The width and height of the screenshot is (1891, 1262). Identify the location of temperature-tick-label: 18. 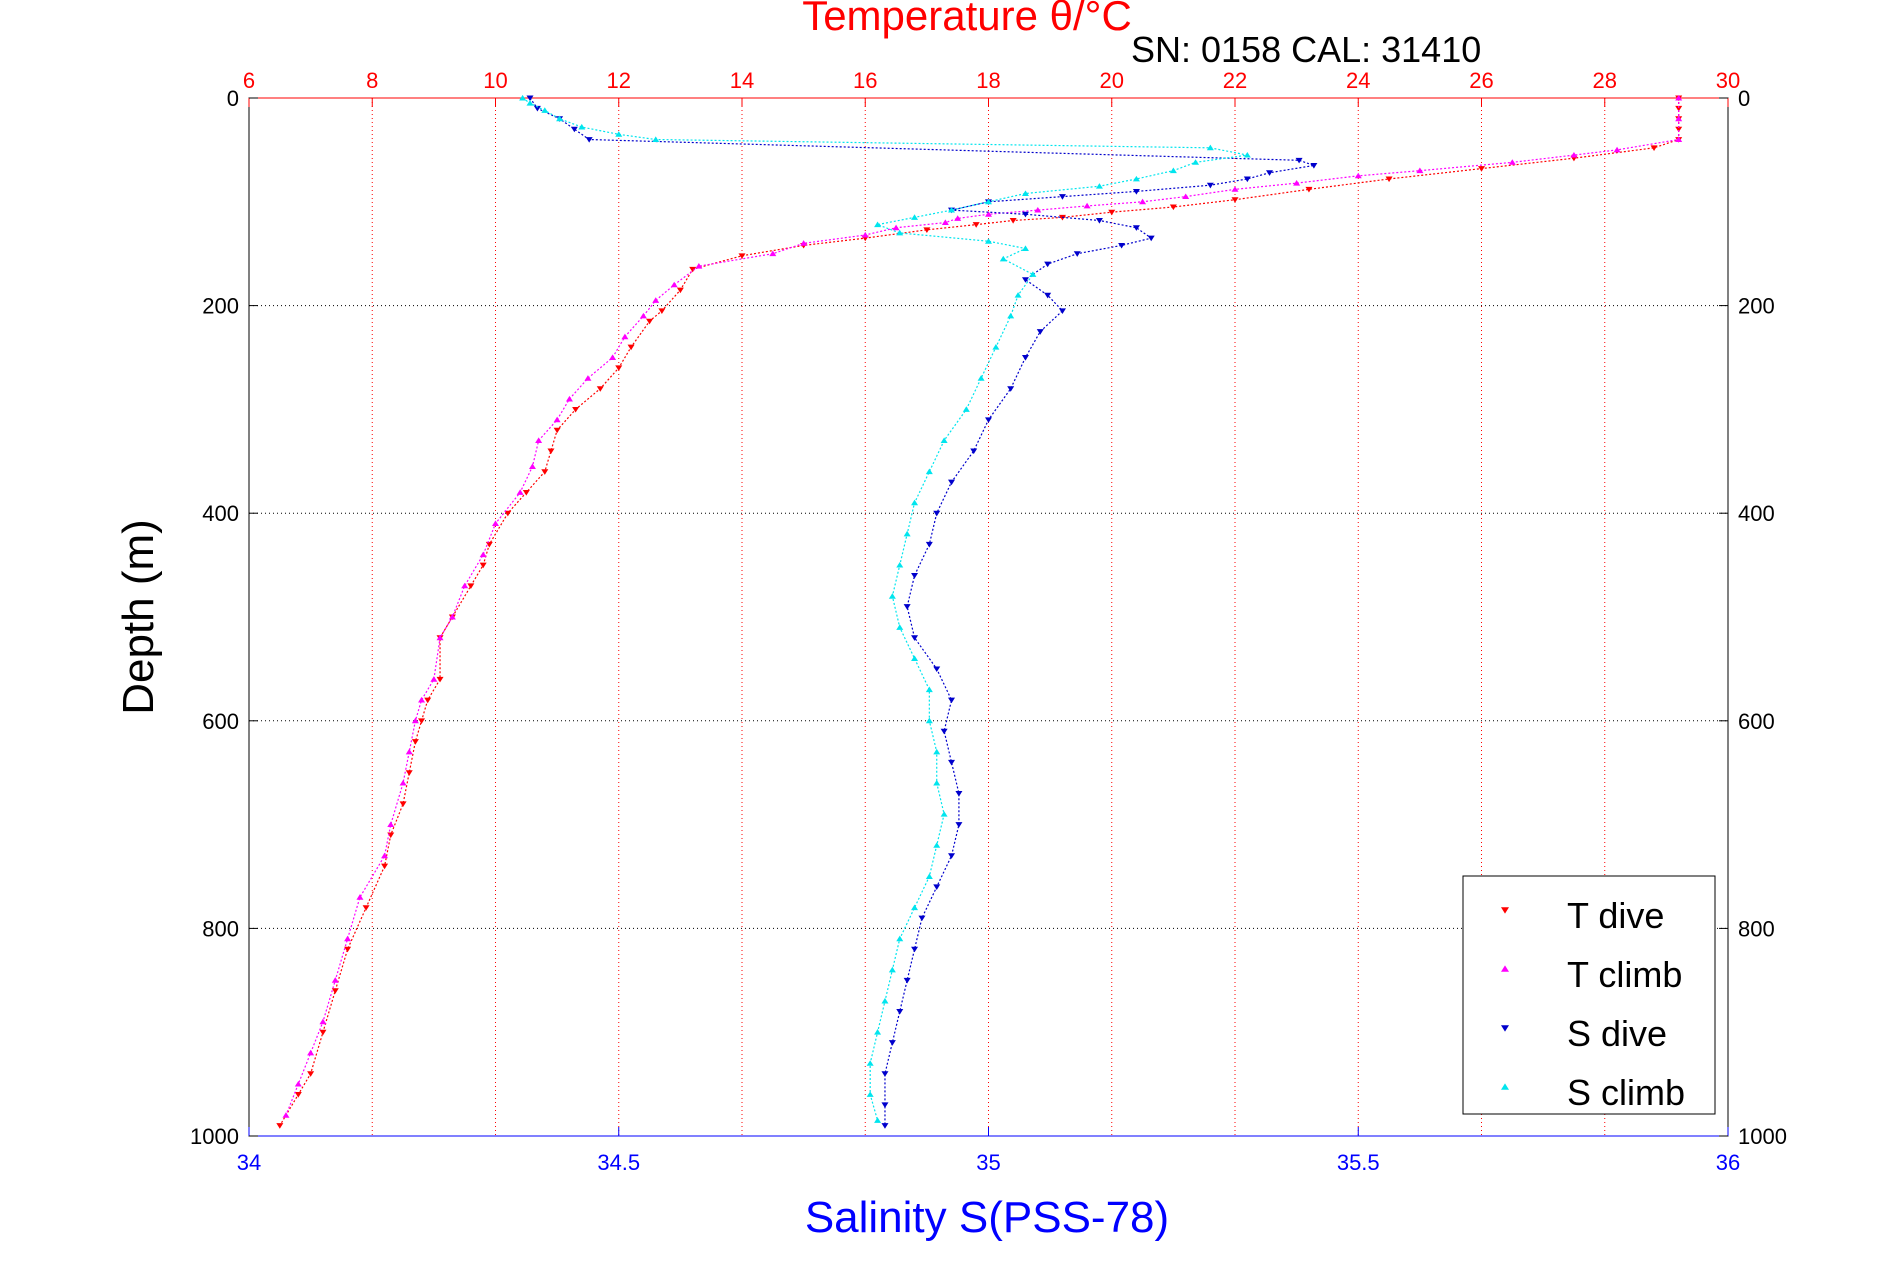
(988, 80).